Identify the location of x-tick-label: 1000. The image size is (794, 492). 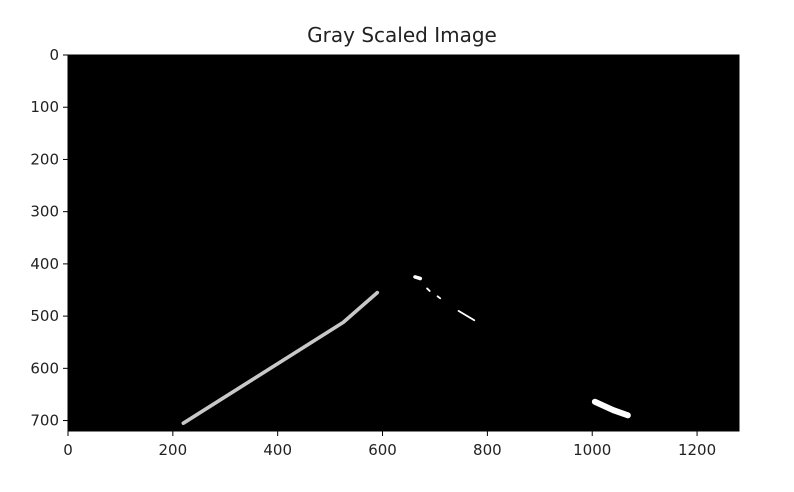
(592, 450).